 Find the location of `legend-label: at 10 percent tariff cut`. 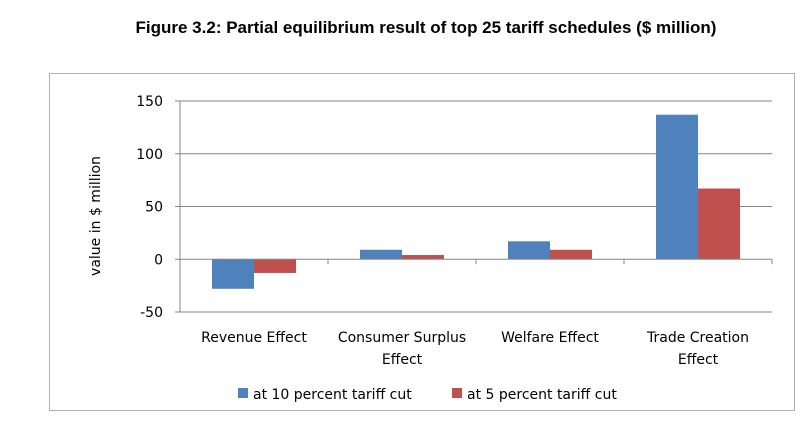

legend-label: at 10 percent tariff cut is located at coordinates (332, 395).